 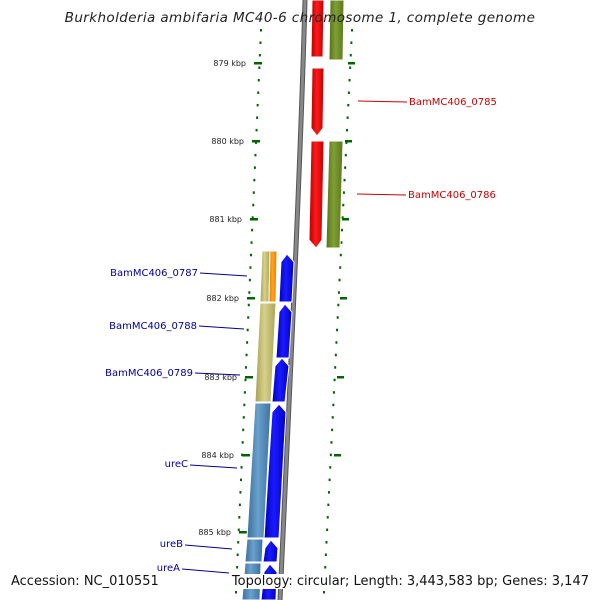 I want to click on tick-label: 884 kbp, so click(x=217, y=455).